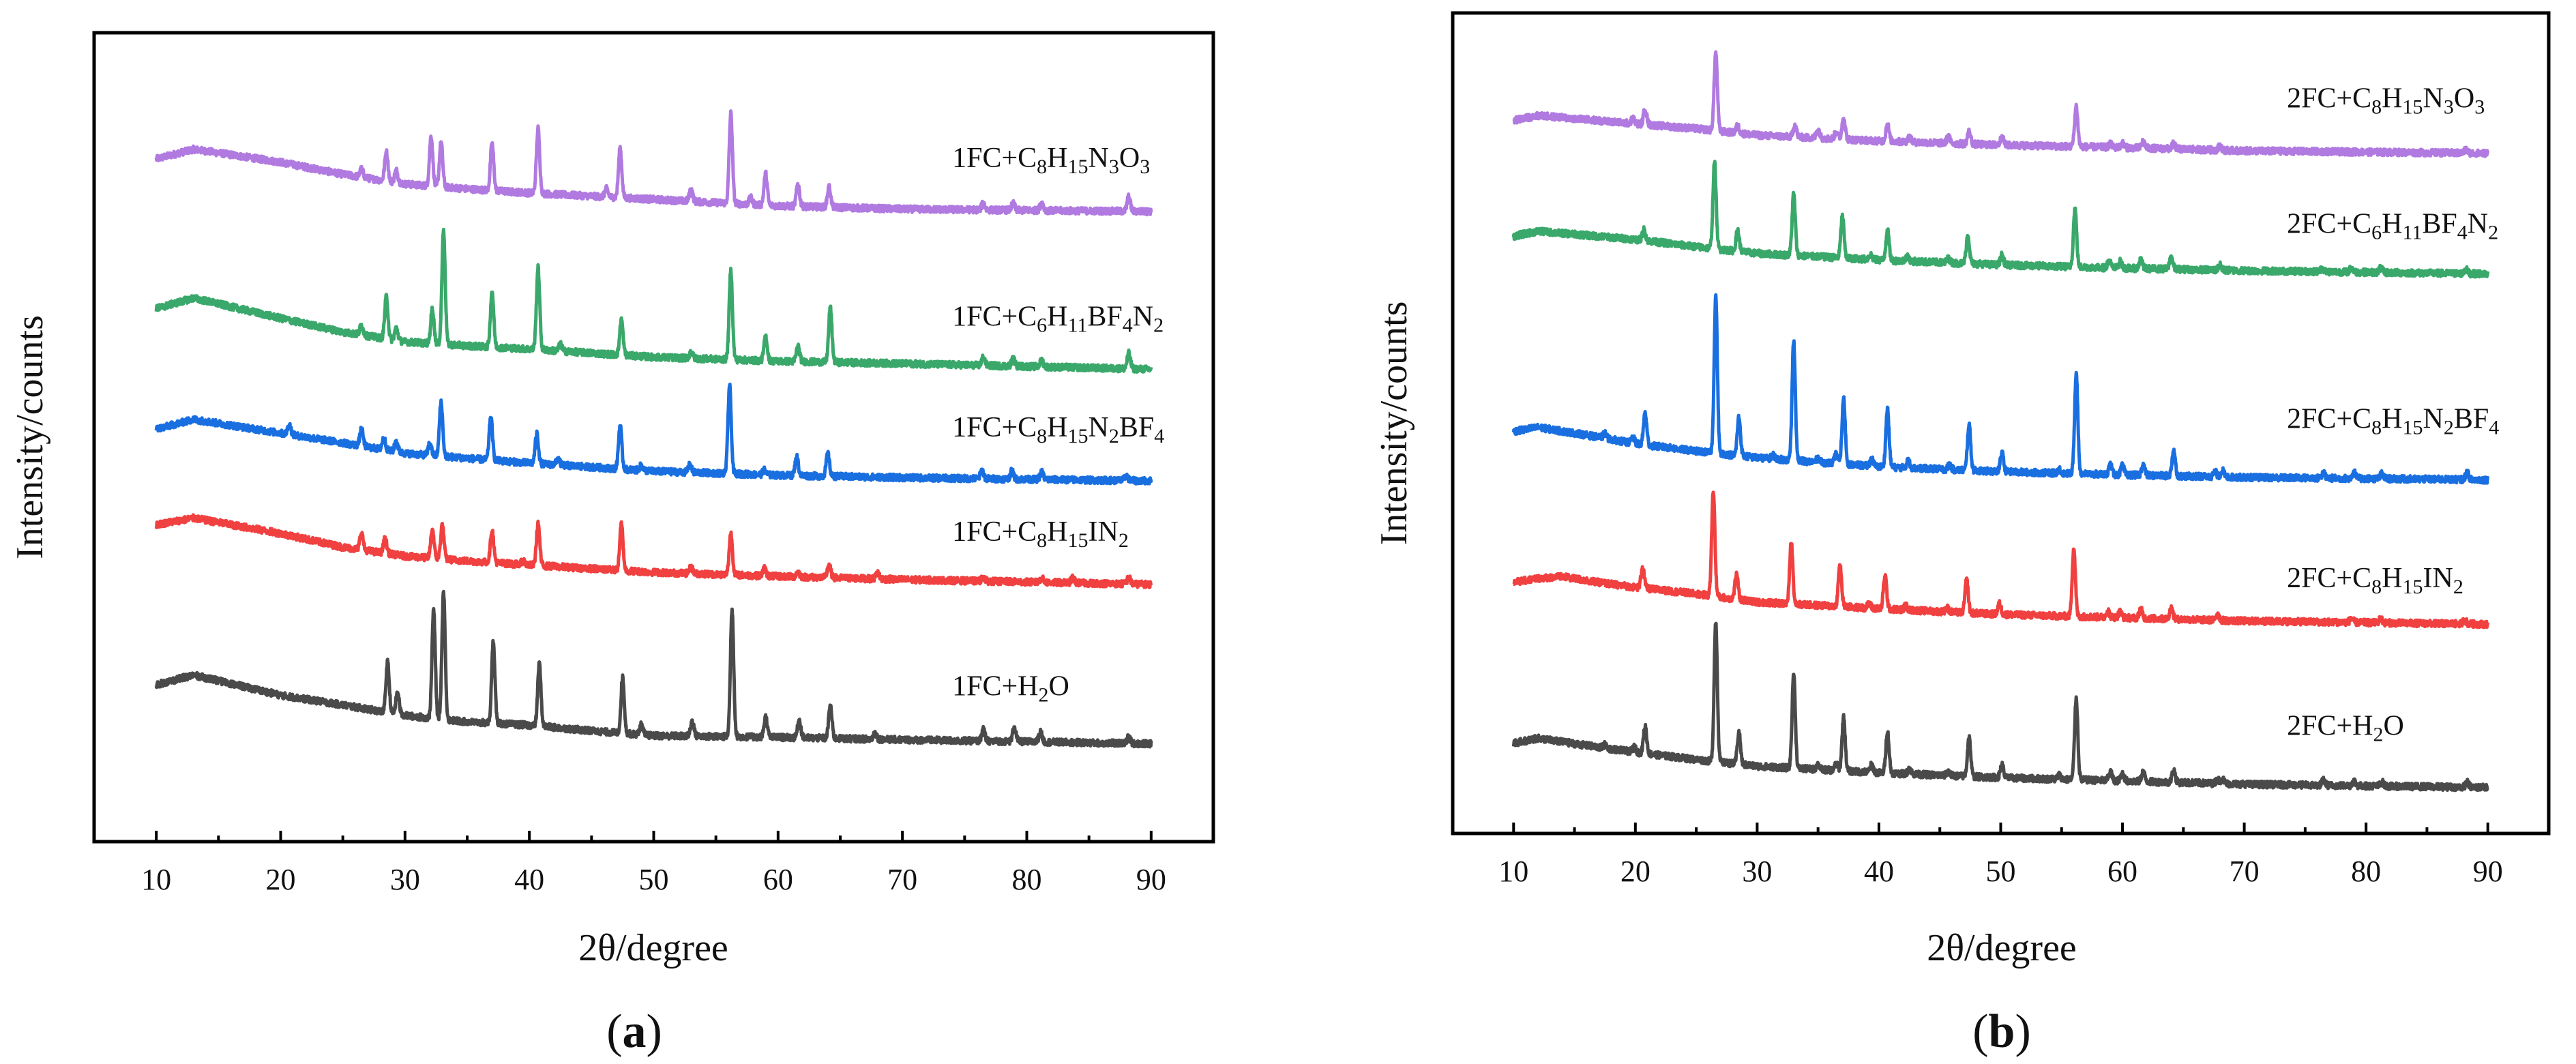  Describe the element at coordinates (2001, 560) in the screenshot. I see `series-line-2fc-c8h15in2` at that location.